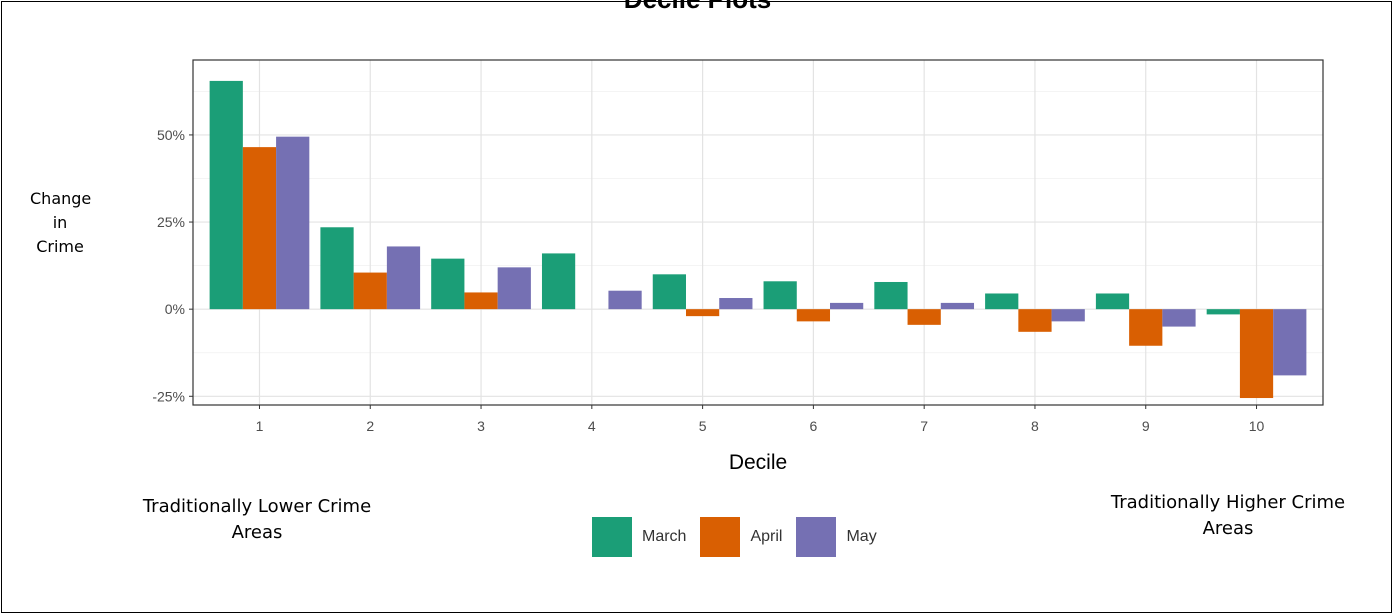 The width and height of the screenshot is (1395, 616). What do you see at coordinates (861, 536) in the screenshot?
I see `legend-label-may: May` at bounding box center [861, 536].